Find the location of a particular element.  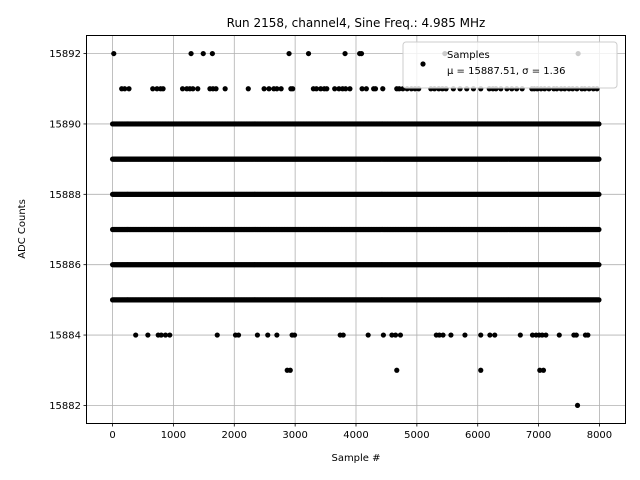

x-tick-label: 4000 is located at coordinates (355, 435).